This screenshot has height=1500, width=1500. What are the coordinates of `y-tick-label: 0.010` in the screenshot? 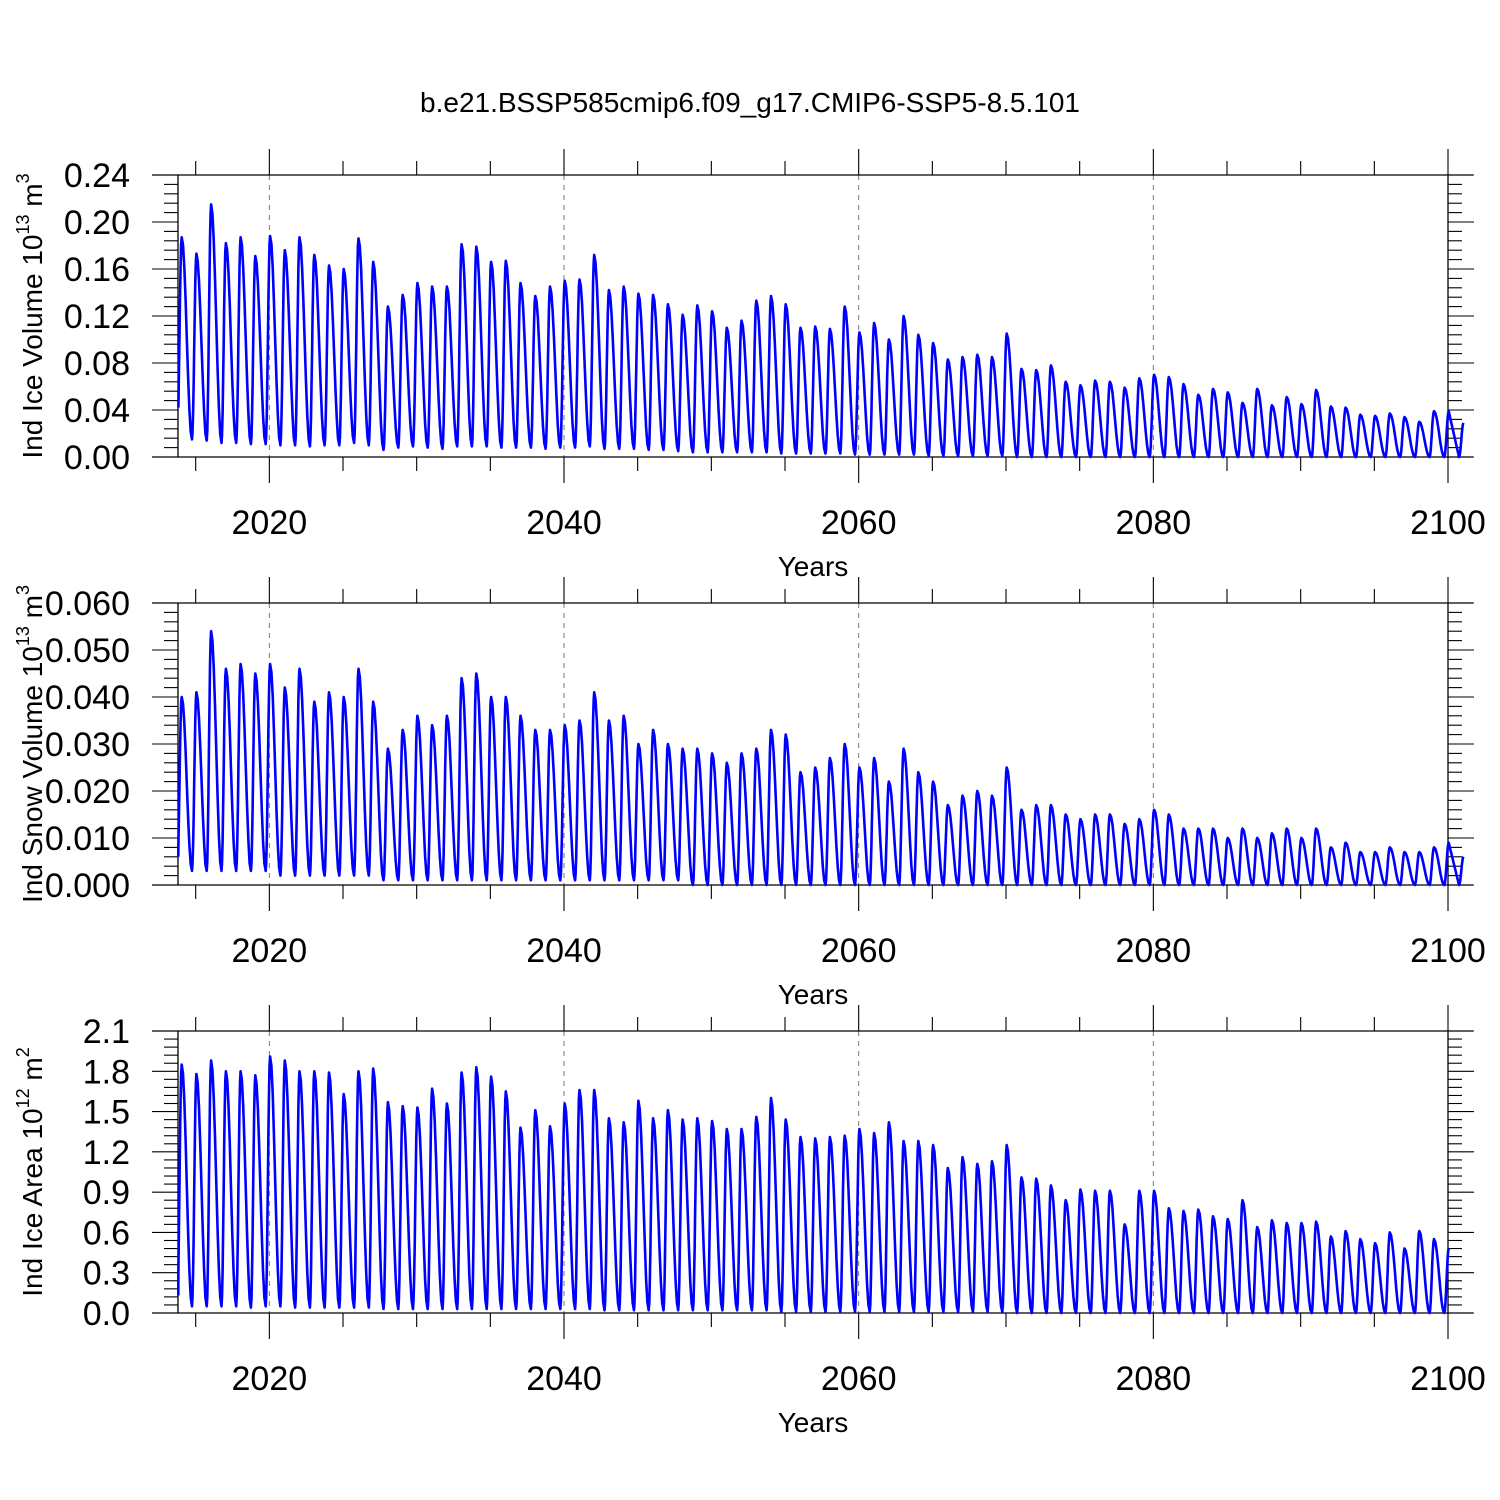 It's located at (87, 839).